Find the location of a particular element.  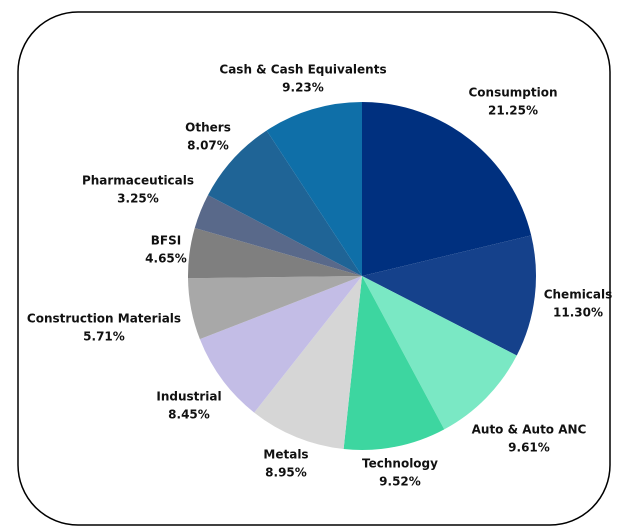

slice-label: Technology is located at coordinates (400, 464).